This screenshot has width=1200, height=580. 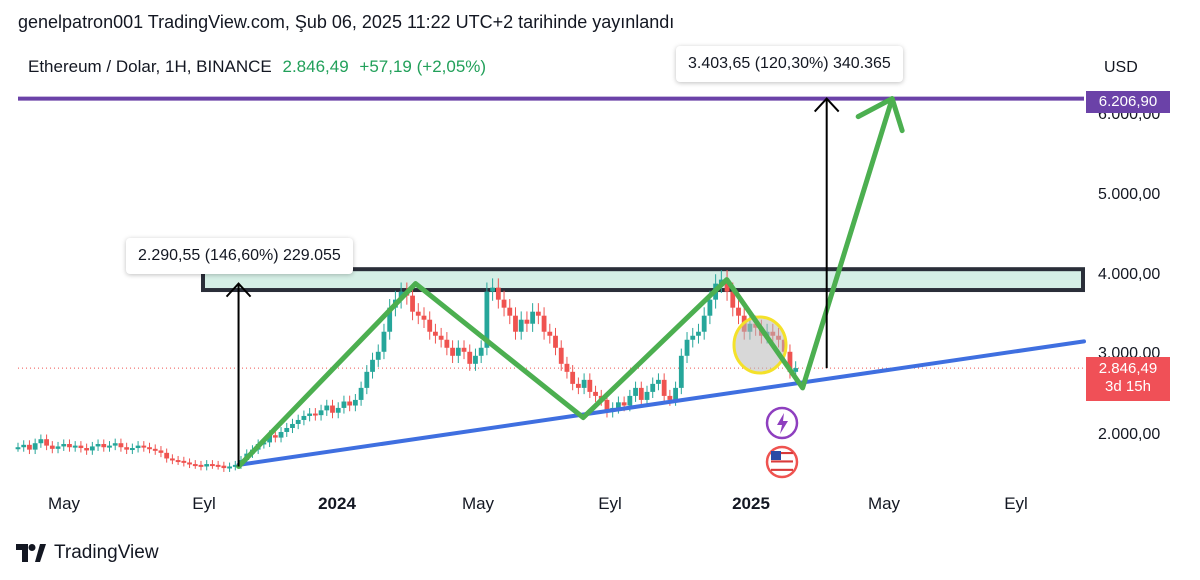 What do you see at coordinates (776, 455) in the screenshot?
I see `flag-canton` at bounding box center [776, 455].